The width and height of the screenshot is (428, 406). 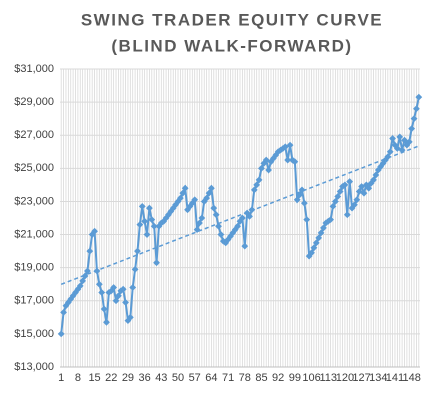 What do you see at coordinates (411, 378) in the screenshot?
I see `x-tick-label: 148` at bounding box center [411, 378].